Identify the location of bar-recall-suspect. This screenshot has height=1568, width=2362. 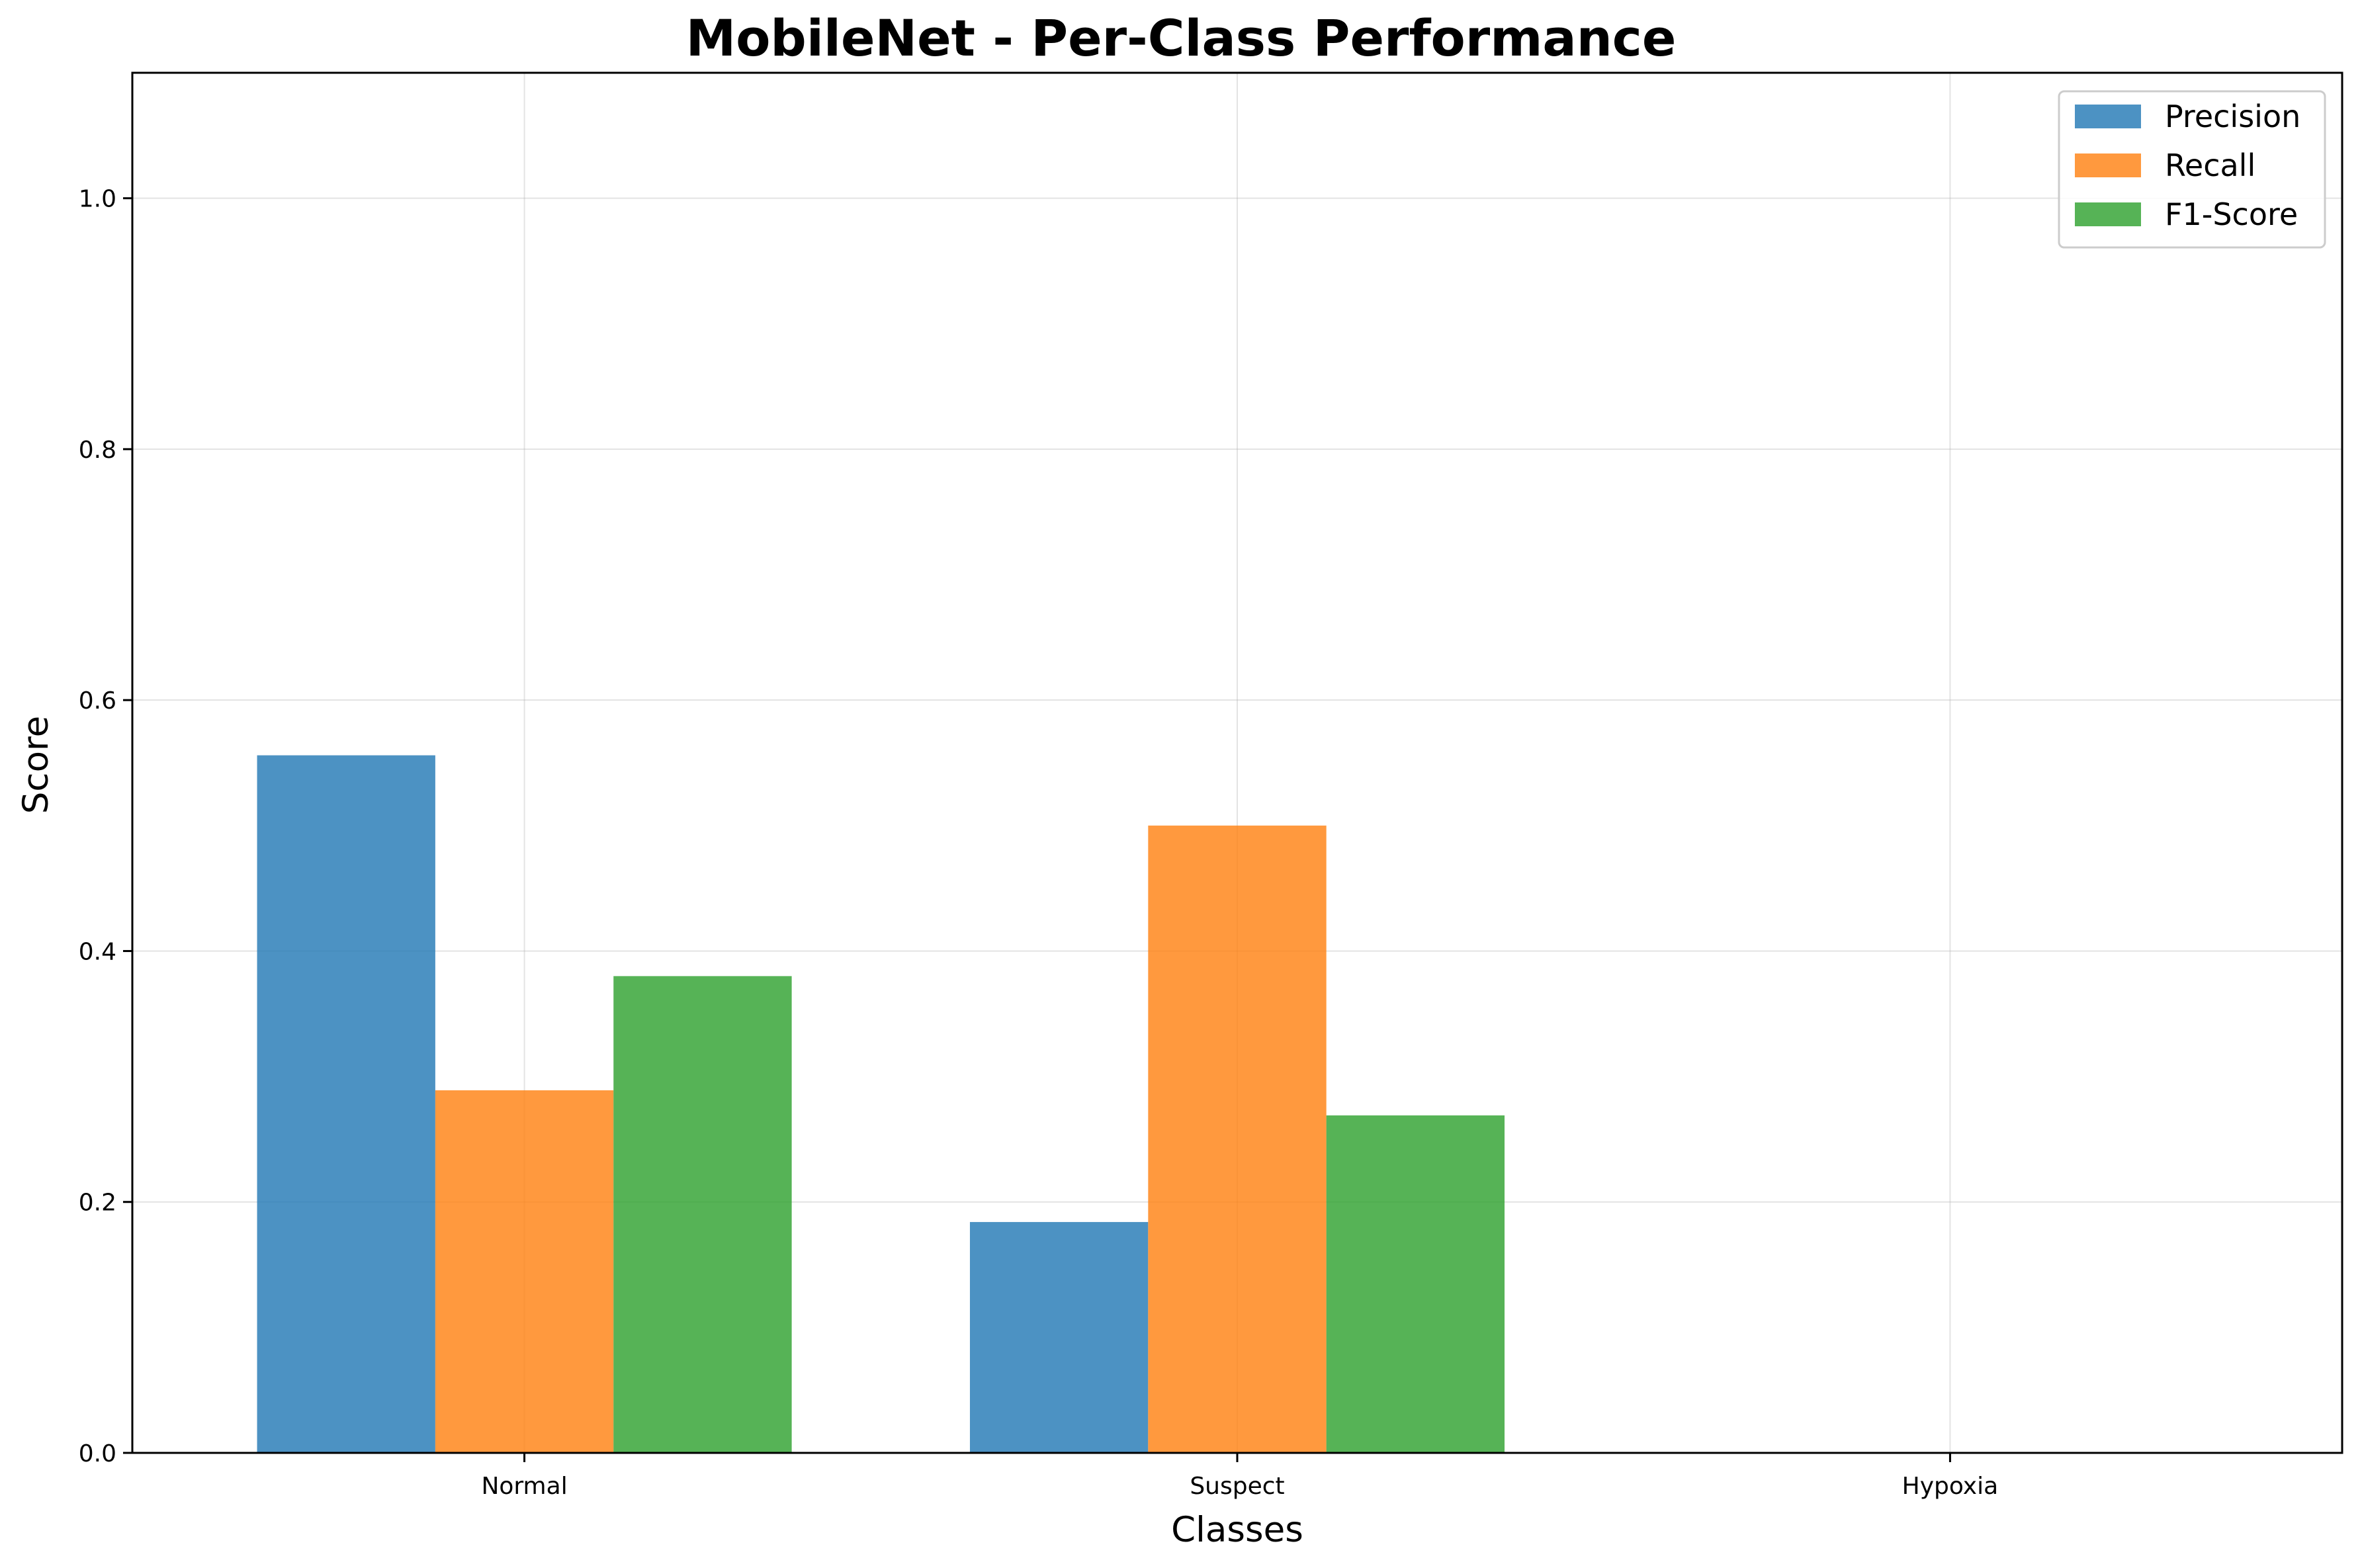
(1237, 1139).